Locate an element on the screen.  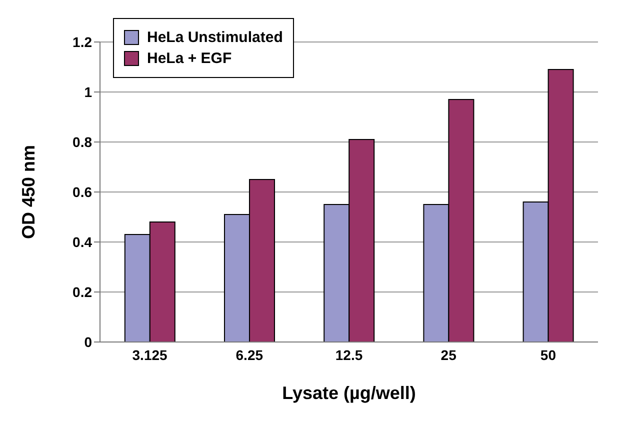
y-tick-label: 1 is located at coordinates (88, 92).